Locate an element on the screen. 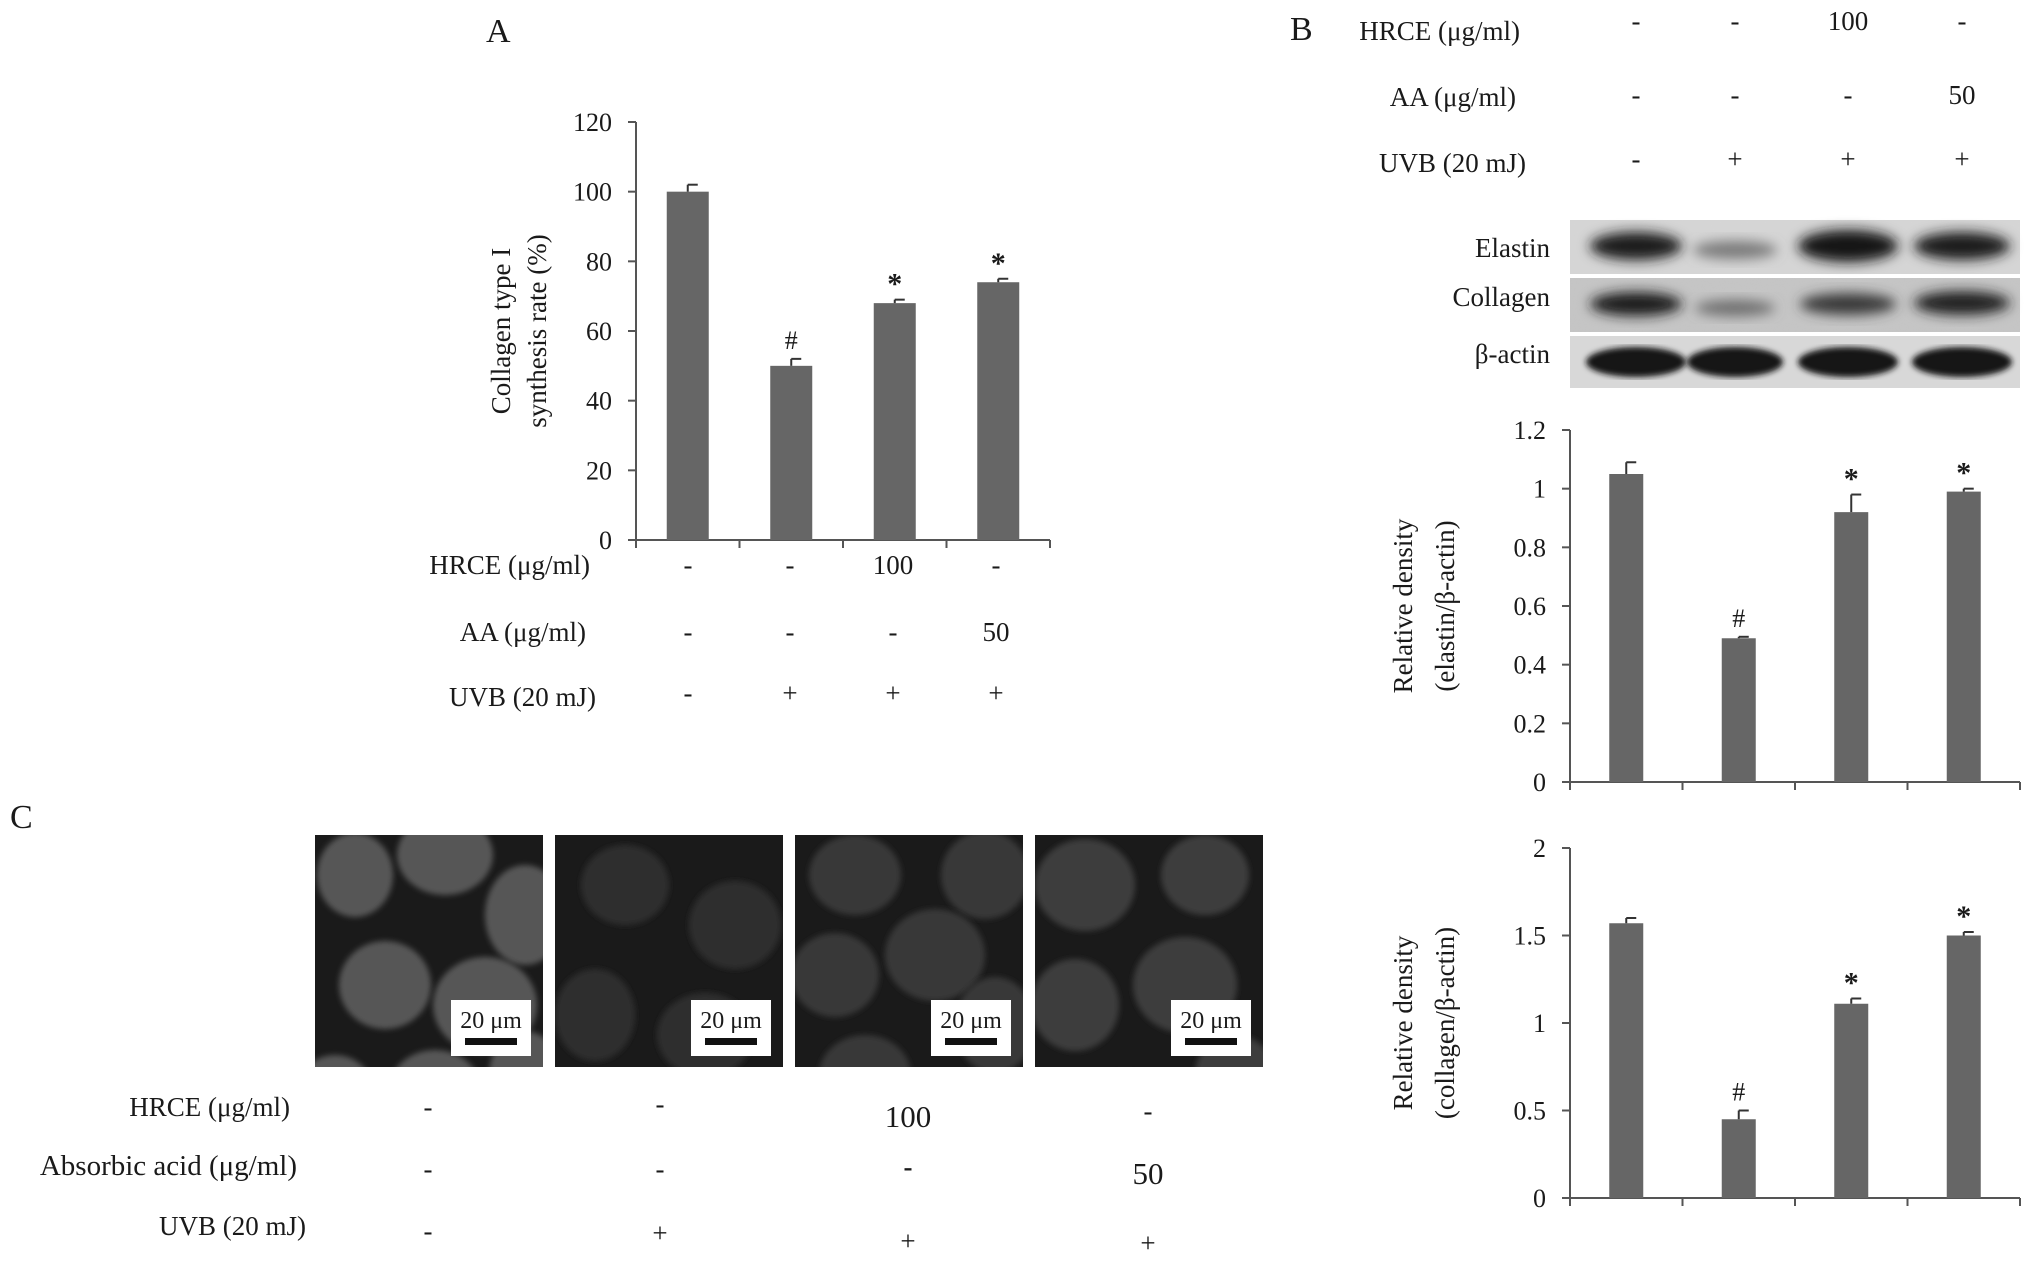  chart-a-ytick-label: 40 is located at coordinates (599, 401).